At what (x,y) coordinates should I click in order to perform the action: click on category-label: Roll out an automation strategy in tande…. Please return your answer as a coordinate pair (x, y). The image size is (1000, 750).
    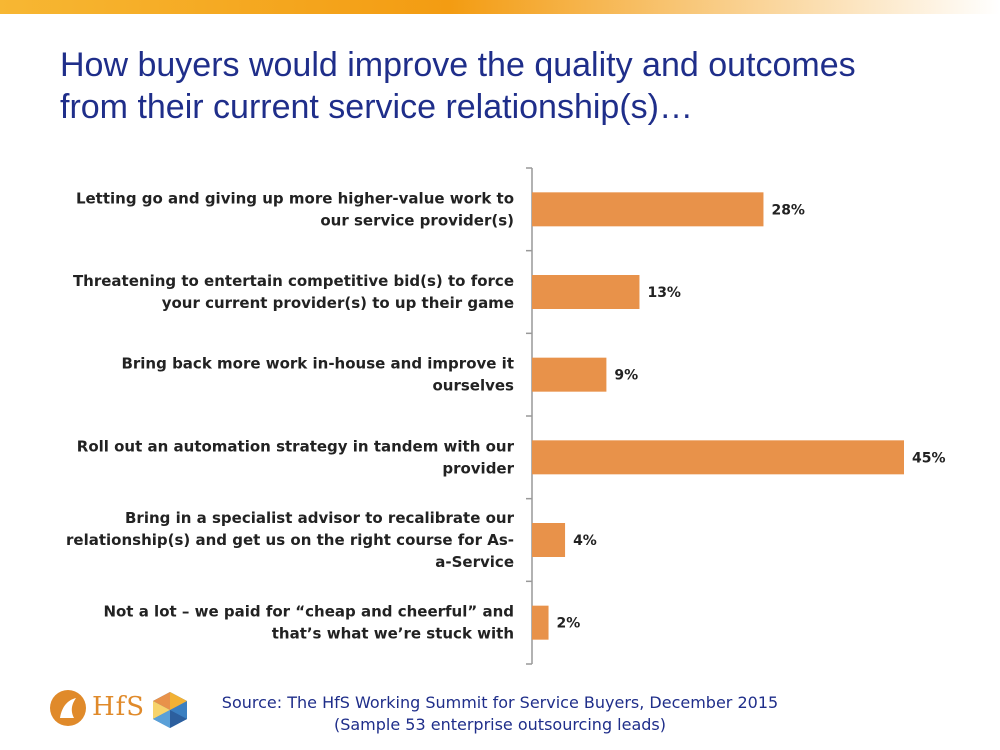
    Looking at the image, I should click on (296, 446).